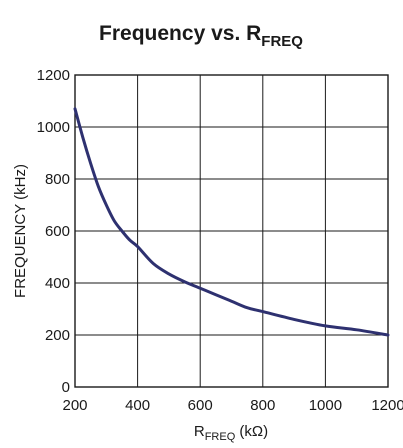  What do you see at coordinates (200, 405) in the screenshot?
I see `x-tick-label: 600` at bounding box center [200, 405].